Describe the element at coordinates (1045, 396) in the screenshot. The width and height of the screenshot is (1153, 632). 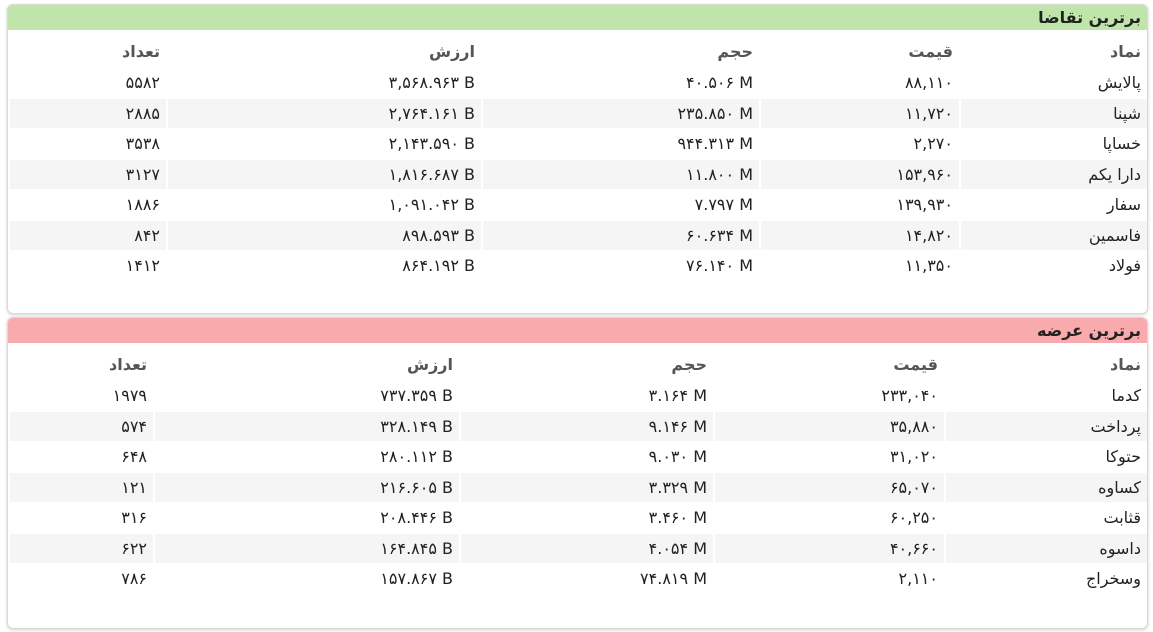
I see `table-cell: کدما` at that location.